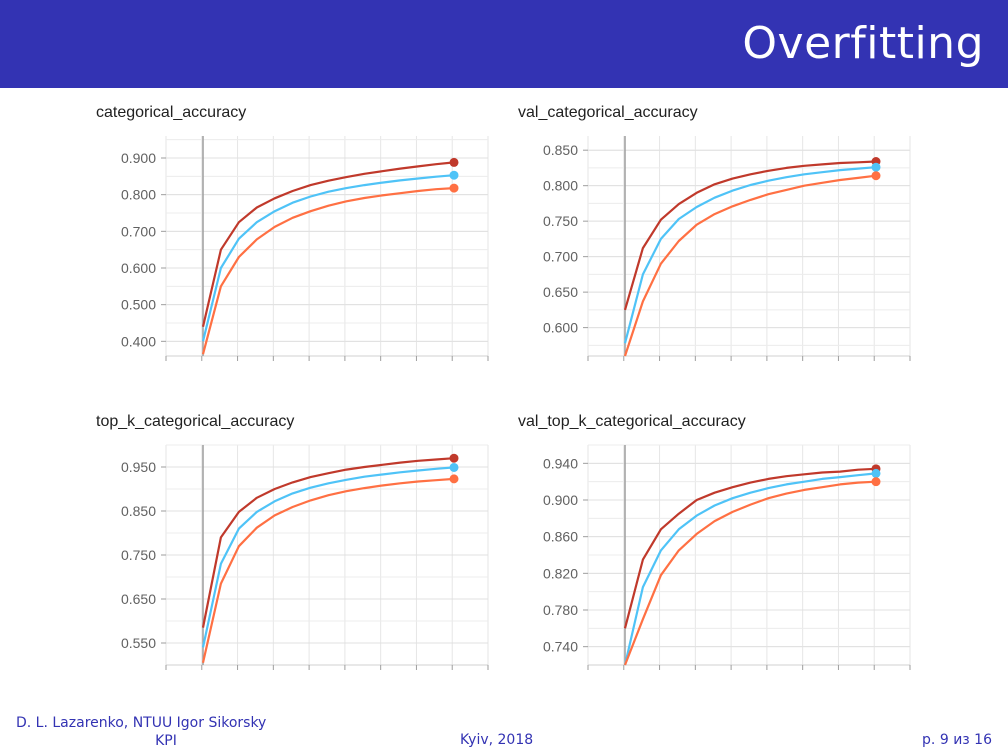  I want to click on chart-title: val_categorical_accuracy, so click(608, 112).